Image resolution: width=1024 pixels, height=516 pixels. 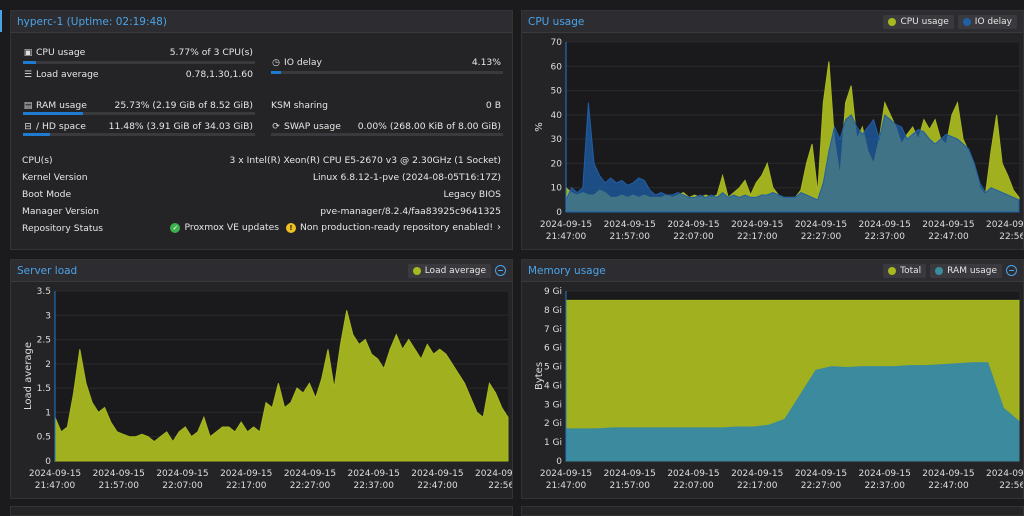 I want to click on y-axis-label: Bytes, so click(x=539, y=376).